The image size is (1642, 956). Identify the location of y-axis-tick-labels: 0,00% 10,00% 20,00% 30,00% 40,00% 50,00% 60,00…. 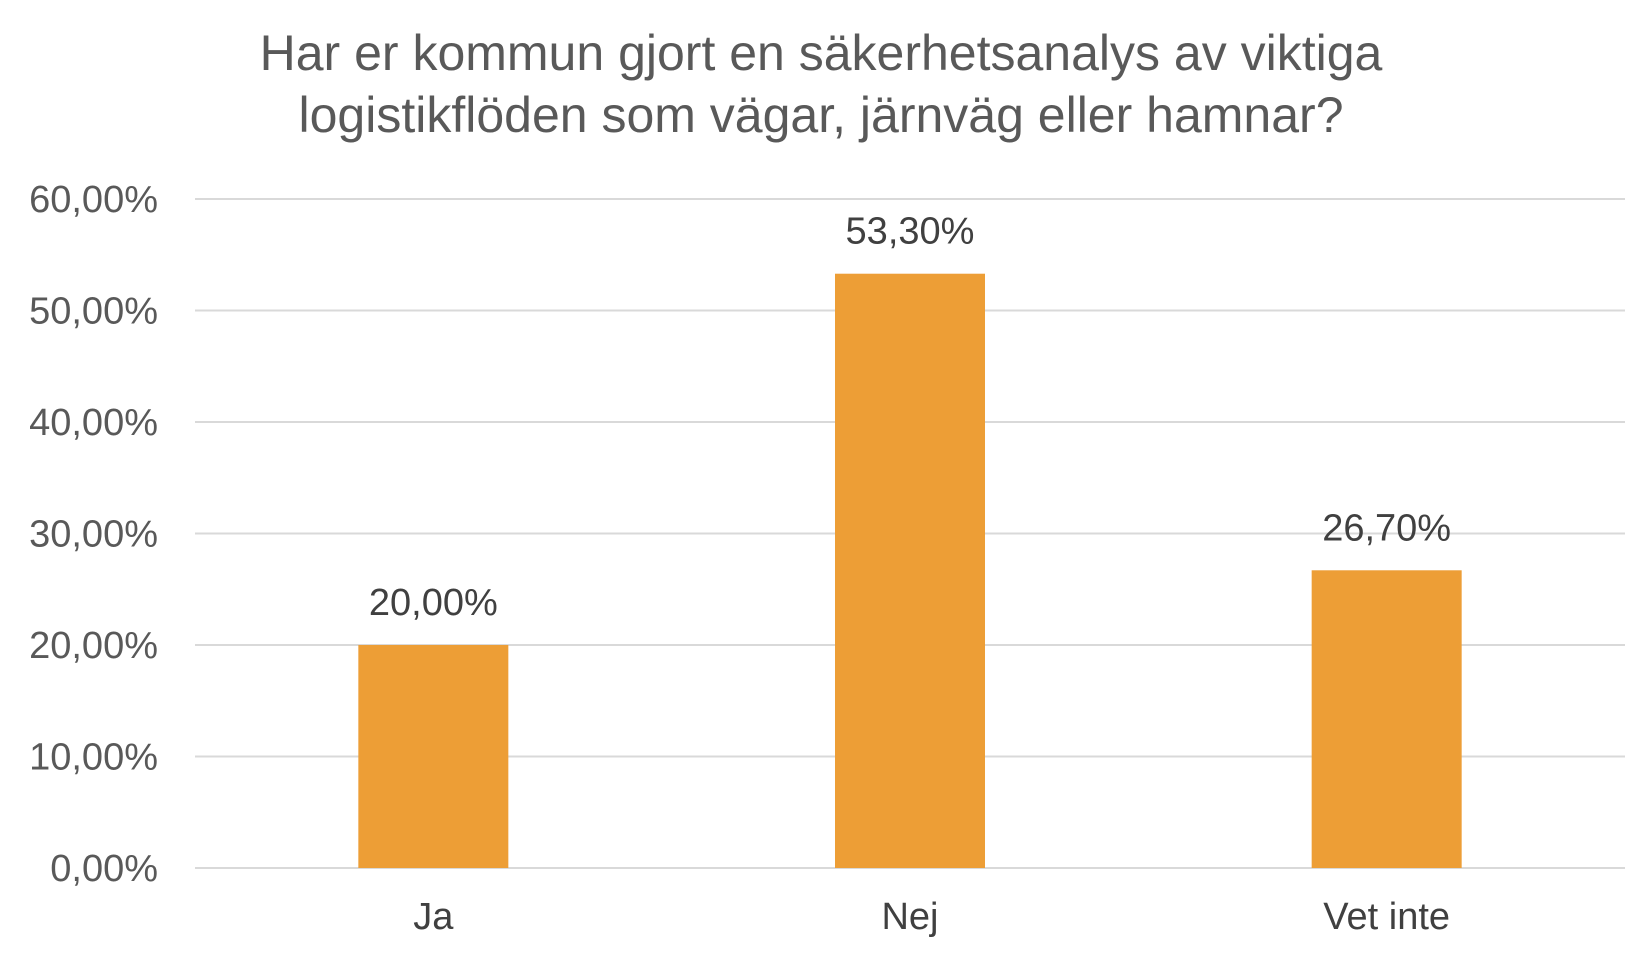
(93, 534).